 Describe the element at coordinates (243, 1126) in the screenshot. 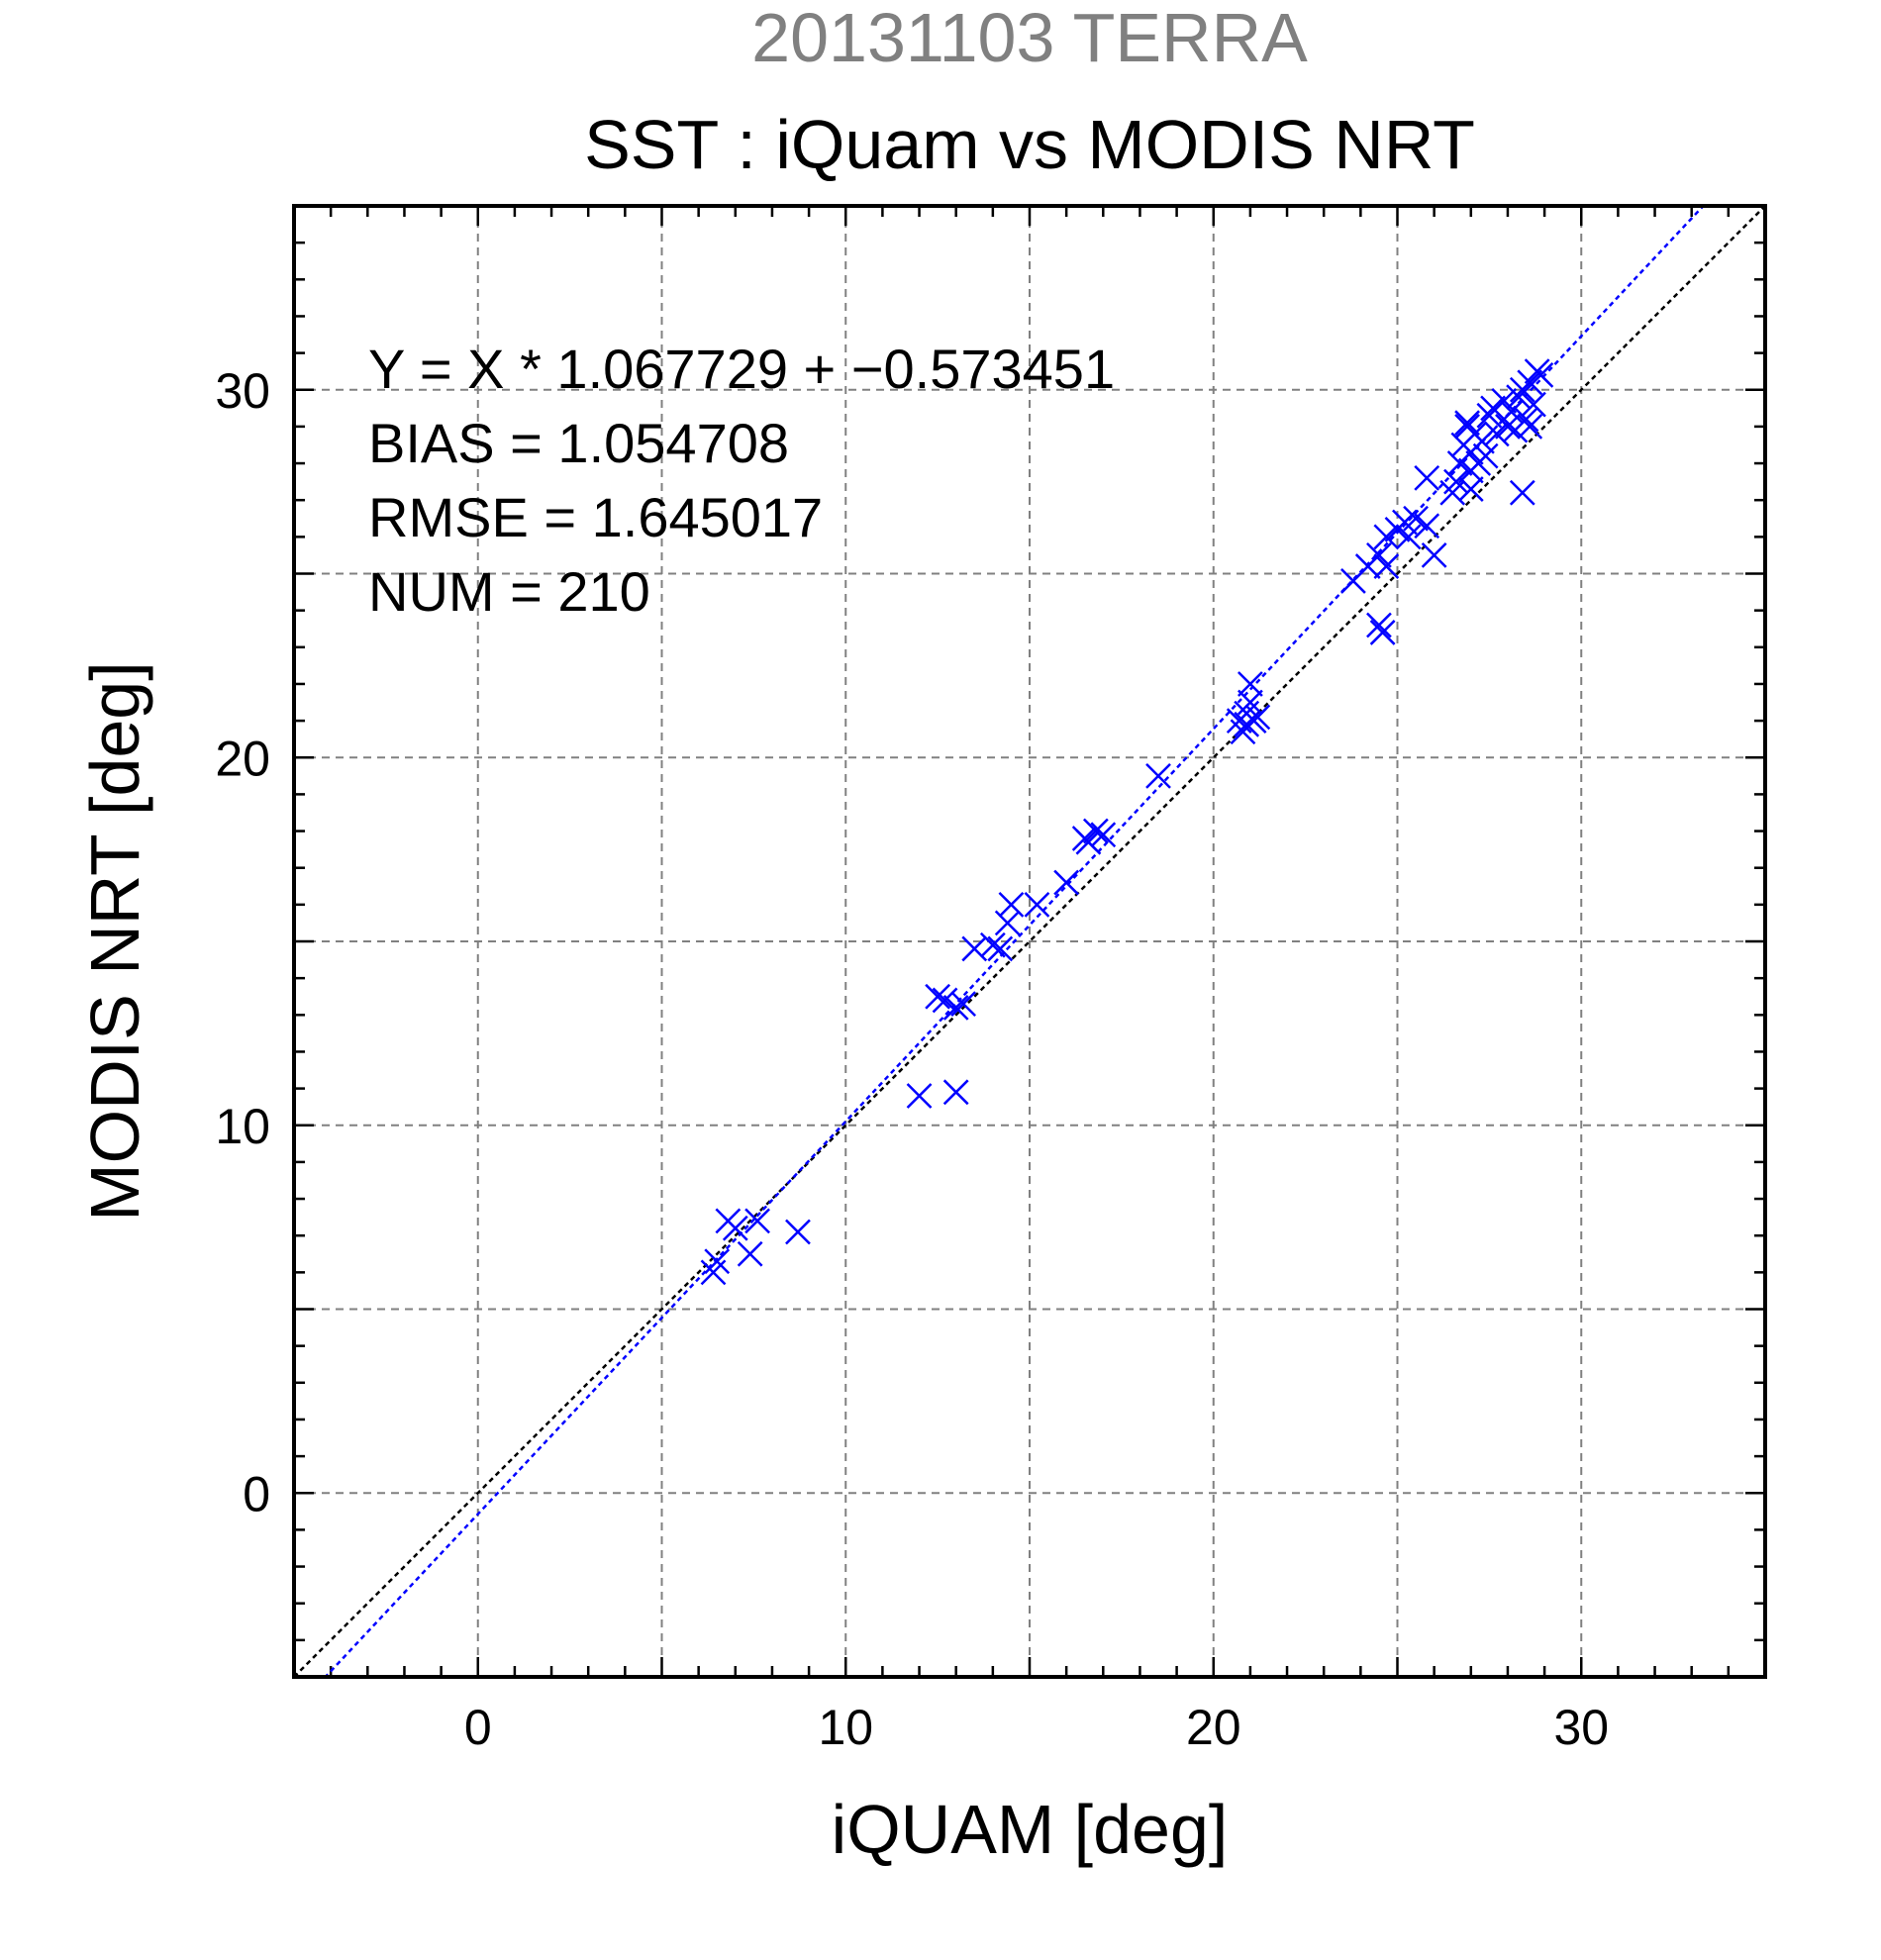

I see `y-tick-label: 10` at that location.